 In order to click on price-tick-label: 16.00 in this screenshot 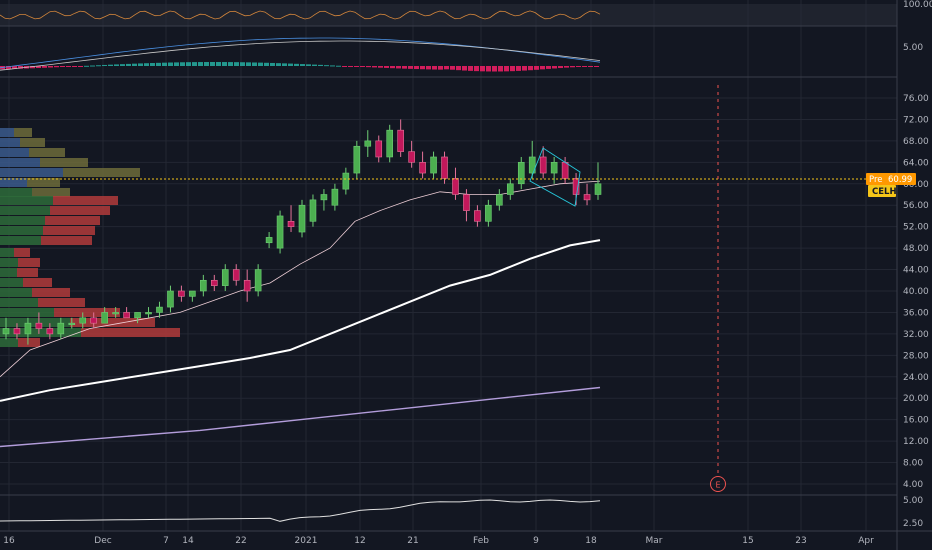, I will do `click(916, 421)`.